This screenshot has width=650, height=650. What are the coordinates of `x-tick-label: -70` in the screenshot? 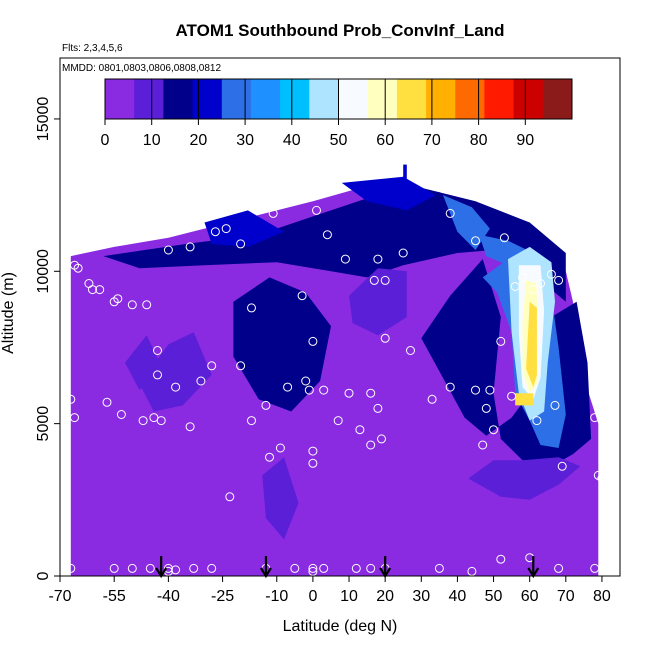 It's located at (59, 596).